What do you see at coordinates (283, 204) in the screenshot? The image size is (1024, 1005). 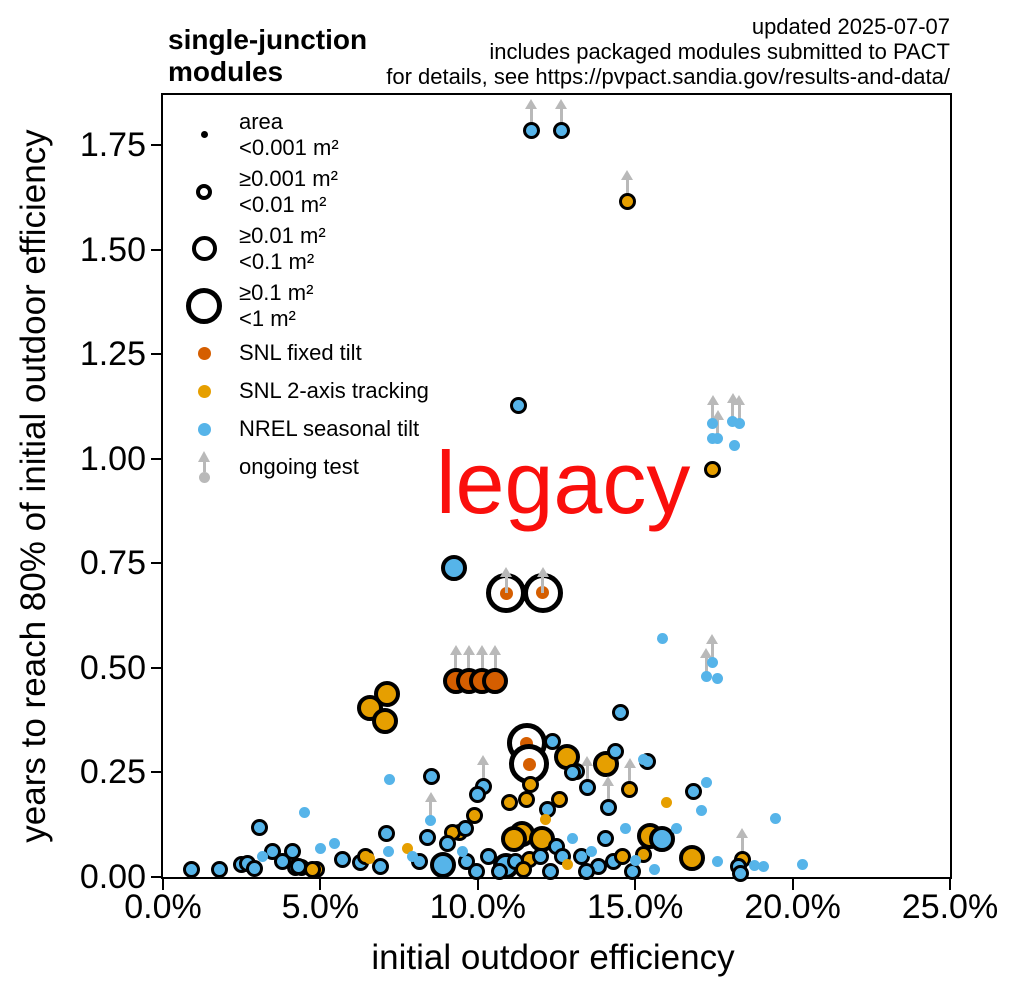 I see `legend-size-label: <0.01 m²` at bounding box center [283, 204].